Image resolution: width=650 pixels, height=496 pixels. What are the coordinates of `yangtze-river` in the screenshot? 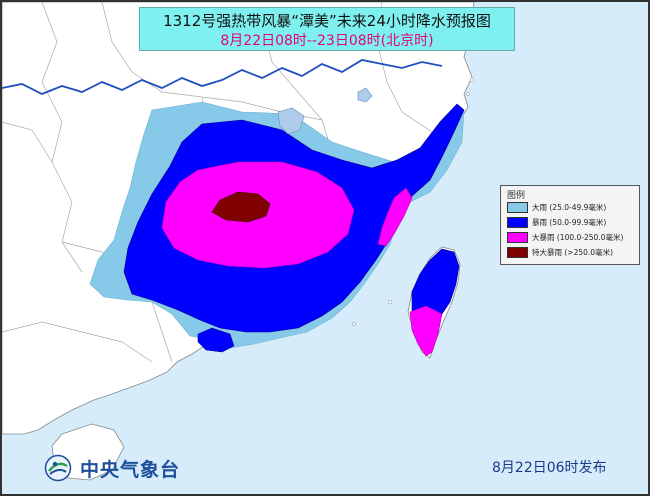 It's located at (222, 77).